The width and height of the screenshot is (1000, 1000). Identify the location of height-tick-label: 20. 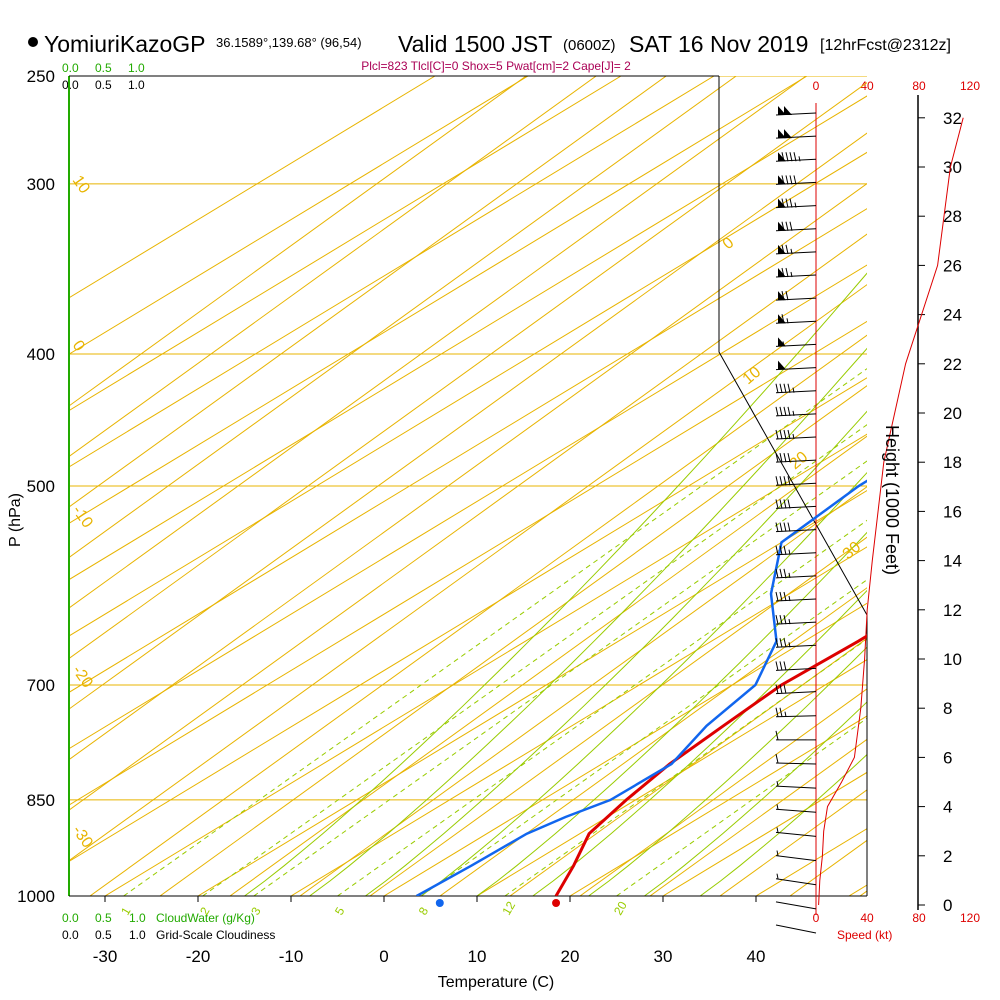
(952, 413).